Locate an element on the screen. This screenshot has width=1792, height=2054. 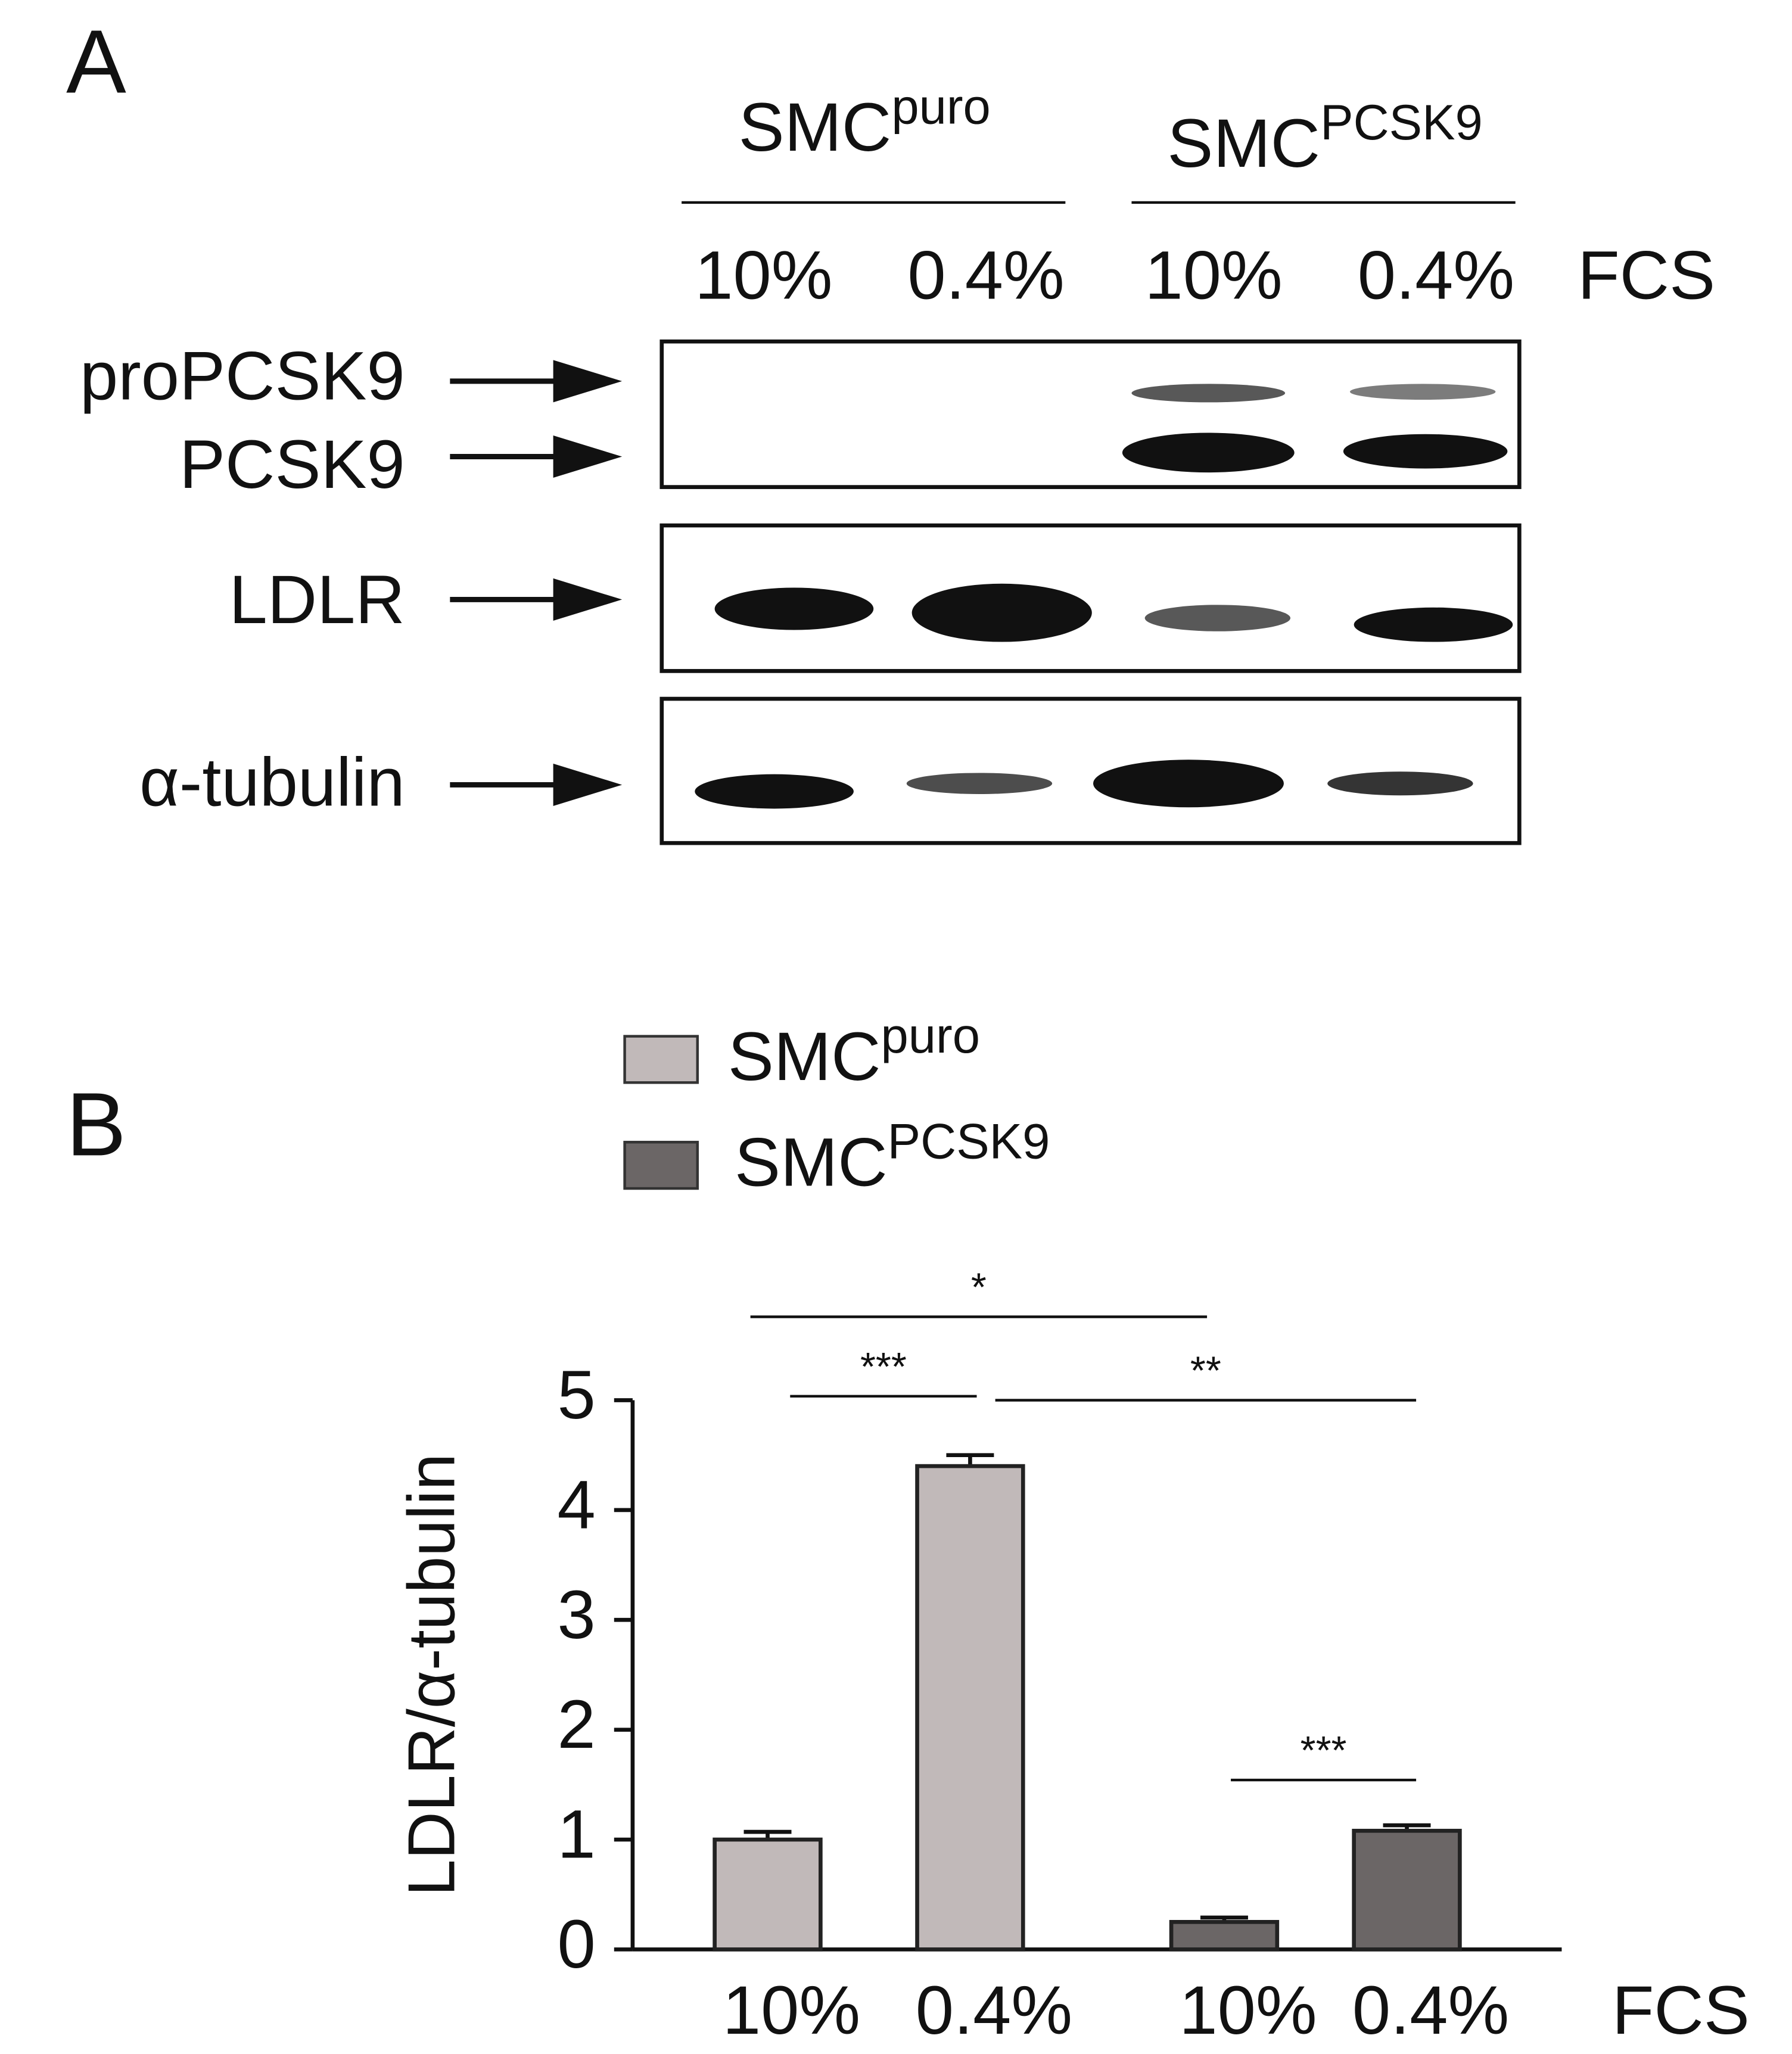
legend-label: SMCPCSK9 is located at coordinates (892, 1156).